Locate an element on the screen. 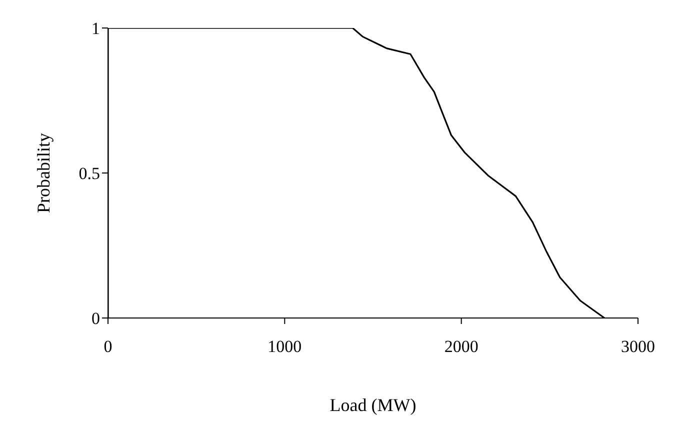 Image resolution: width=682 pixels, height=434 pixels. x-axis-title: Load (MW) is located at coordinates (373, 404).